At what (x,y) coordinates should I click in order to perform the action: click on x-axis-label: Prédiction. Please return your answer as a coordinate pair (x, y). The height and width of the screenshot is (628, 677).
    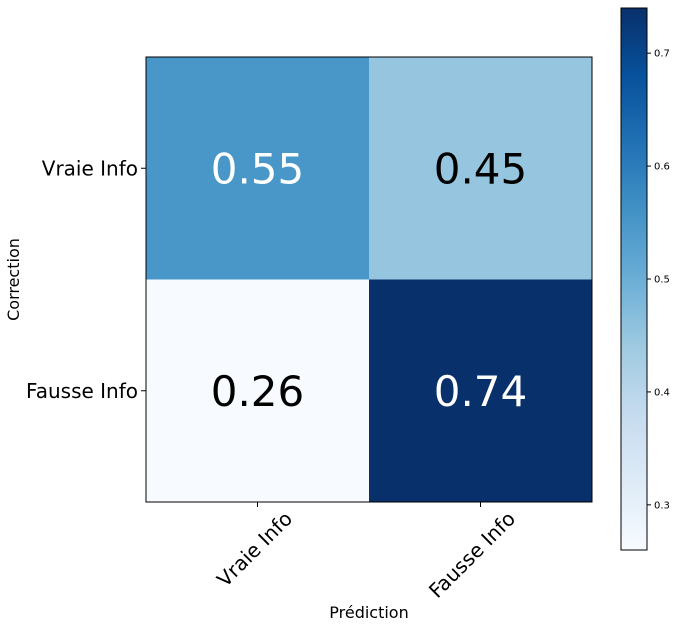
    Looking at the image, I should click on (368, 612).